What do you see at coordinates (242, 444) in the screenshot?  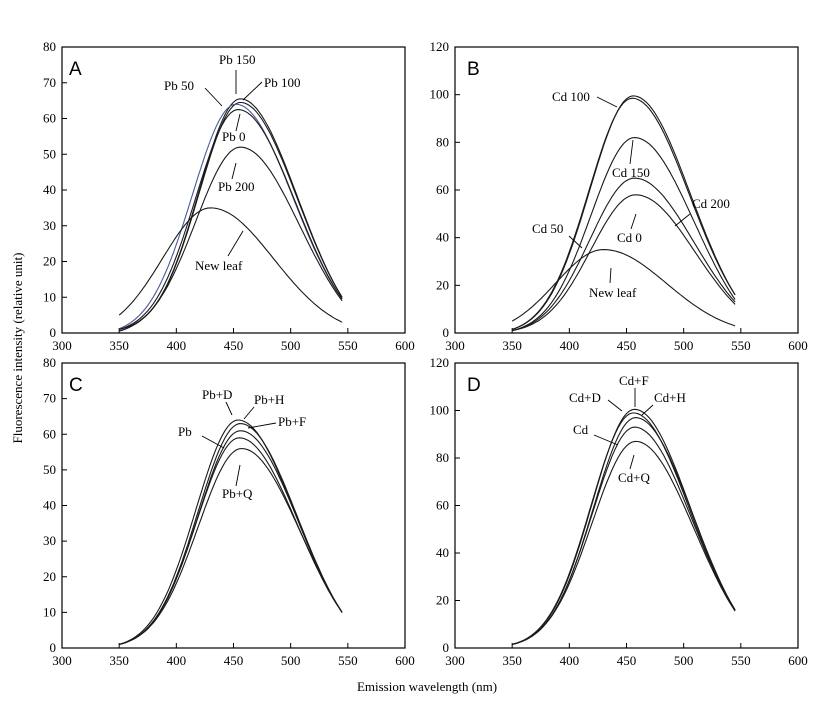 I see `panel-c-annotations: Pb+D Pb+H Pb+F Pb Pb+Q` at bounding box center [242, 444].